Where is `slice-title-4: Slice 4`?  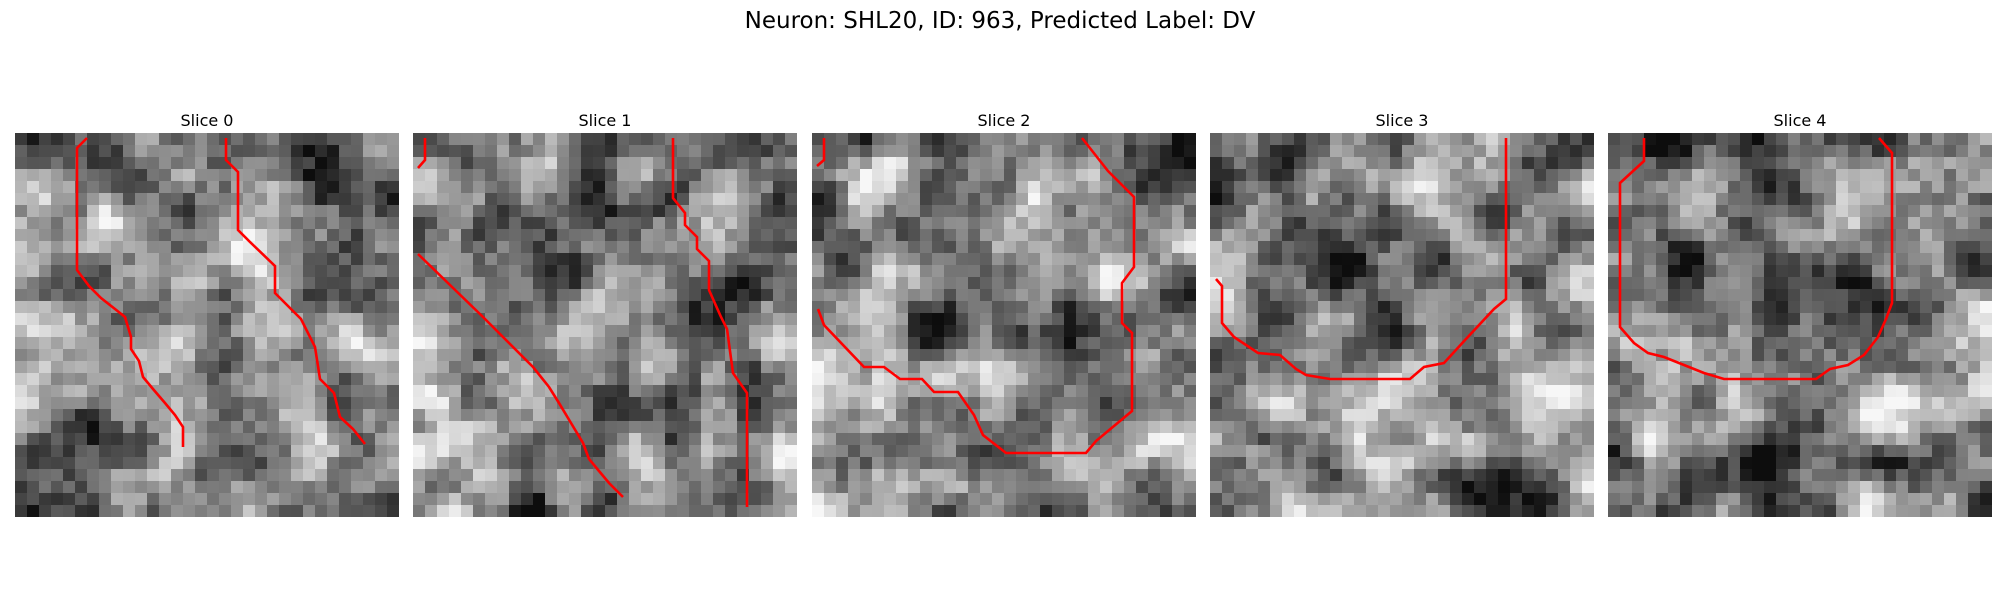
slice-title-4: Slice 4 is located at coordinates (1800, 121).